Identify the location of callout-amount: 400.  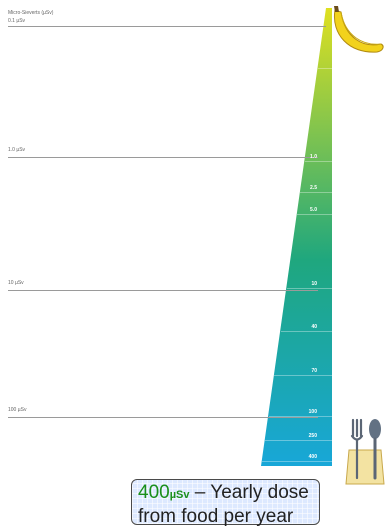
(154, 492).